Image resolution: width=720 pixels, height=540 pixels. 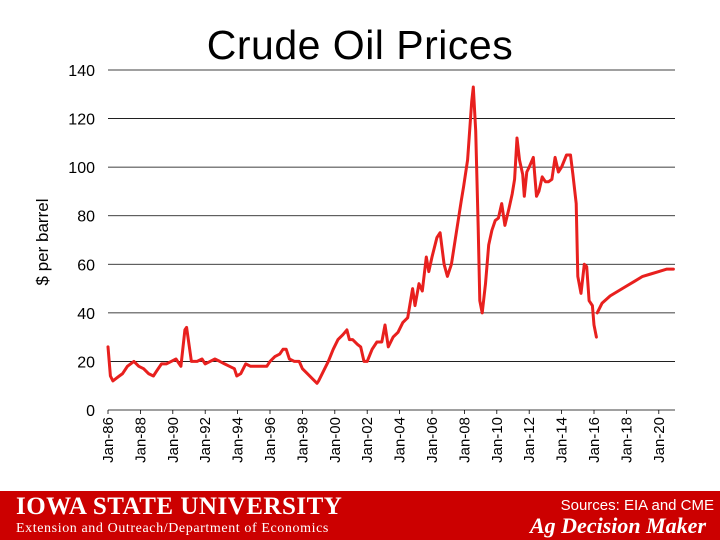 I want to click on chart-title: Crude Oil Prices, so click(x=360, y=45).